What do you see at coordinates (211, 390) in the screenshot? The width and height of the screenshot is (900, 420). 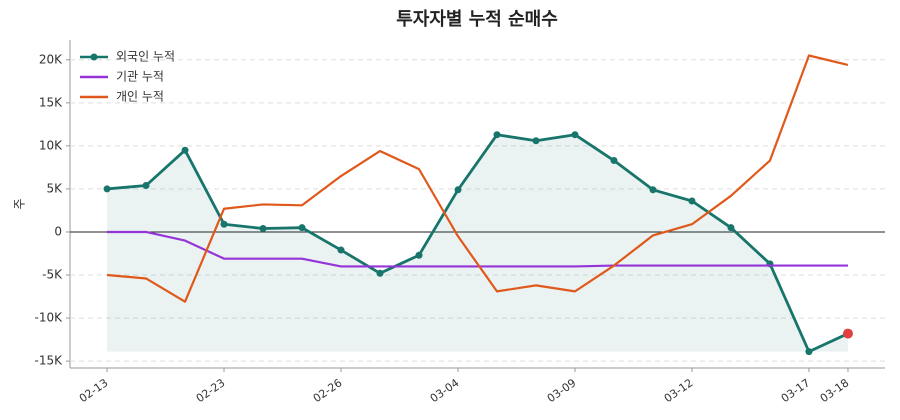 I see `x-tick-label: 02-23` at bounding box center [211, 390].